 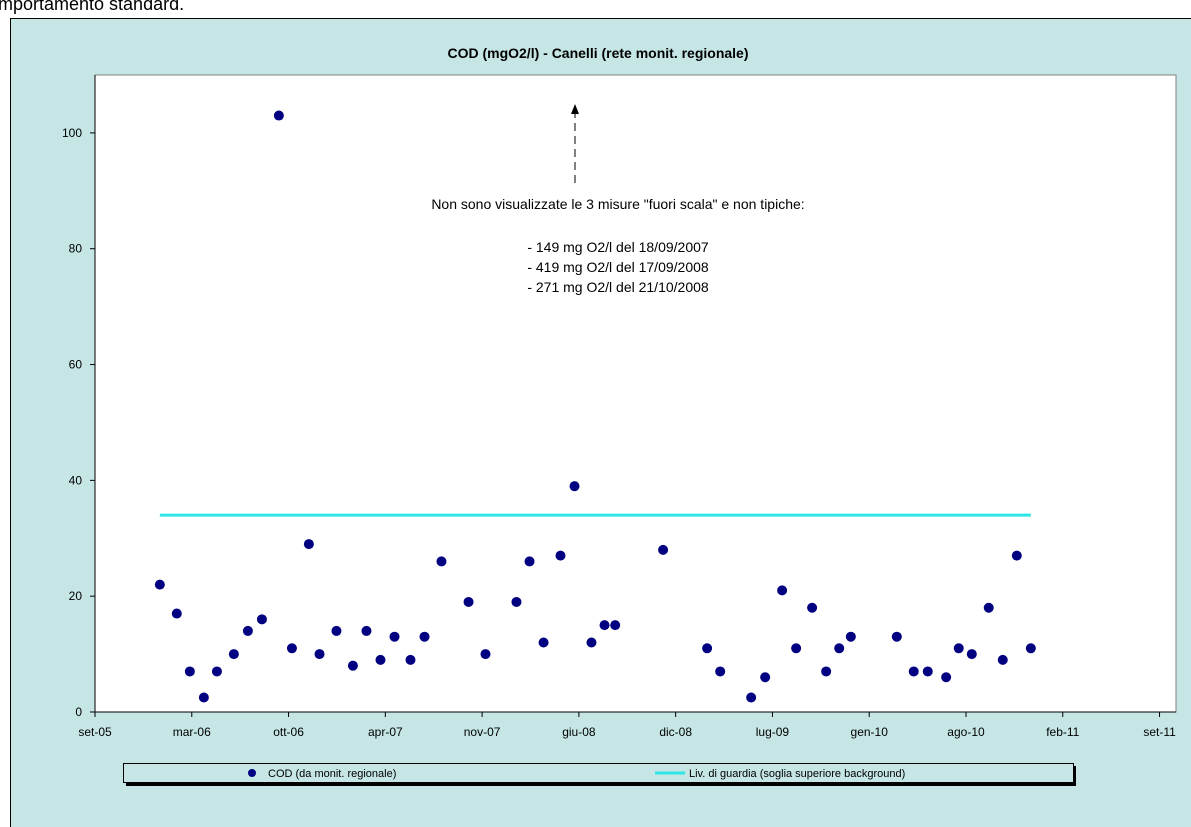 I want to click on y-tick-label: 100, so click(x=72, y=133).